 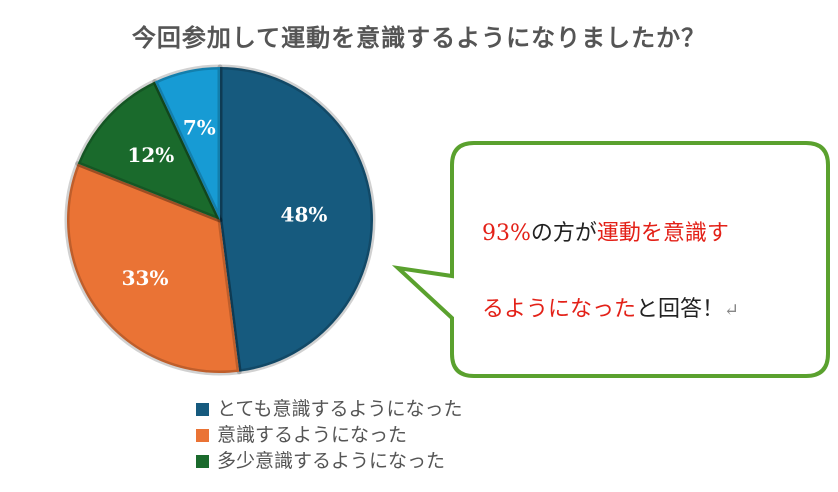 I want to click on callout-line-1: 93%の方が運動を意識す, so click(x=642, y=234).